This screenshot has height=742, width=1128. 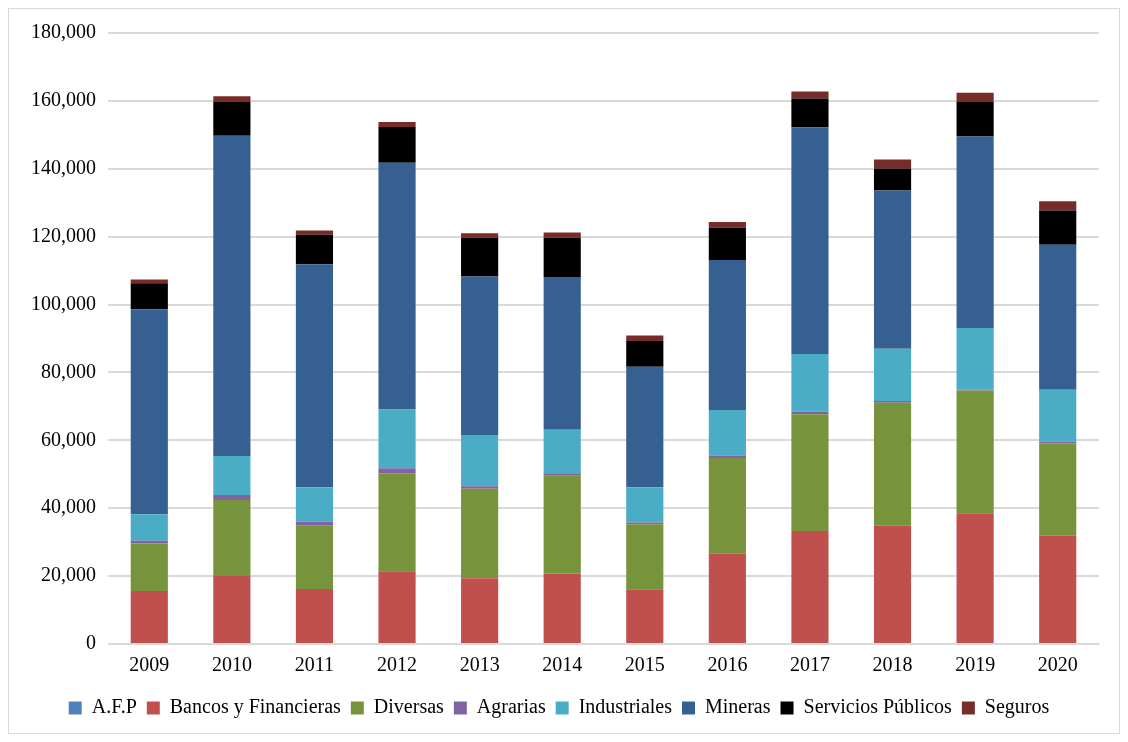 I want to click on legend-label: Diversas, so click(x=409, y=706).